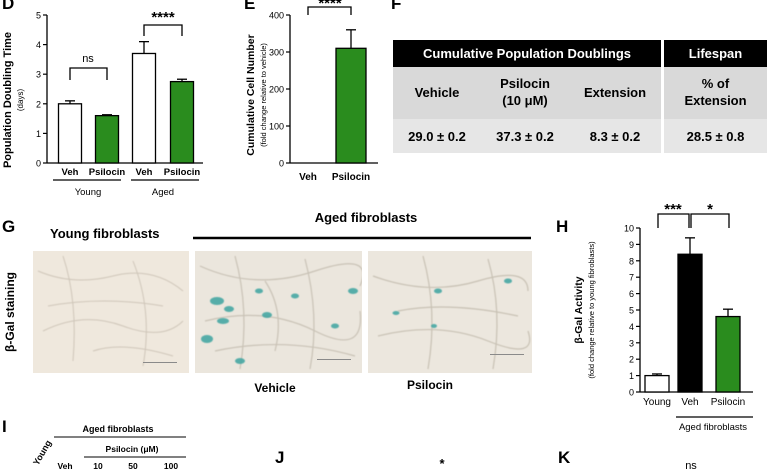 The image size is (780, 470). Describe the element at coordinates (88, 59) in the screenshot. I see `chart-d-sig-young: ns` at that location.